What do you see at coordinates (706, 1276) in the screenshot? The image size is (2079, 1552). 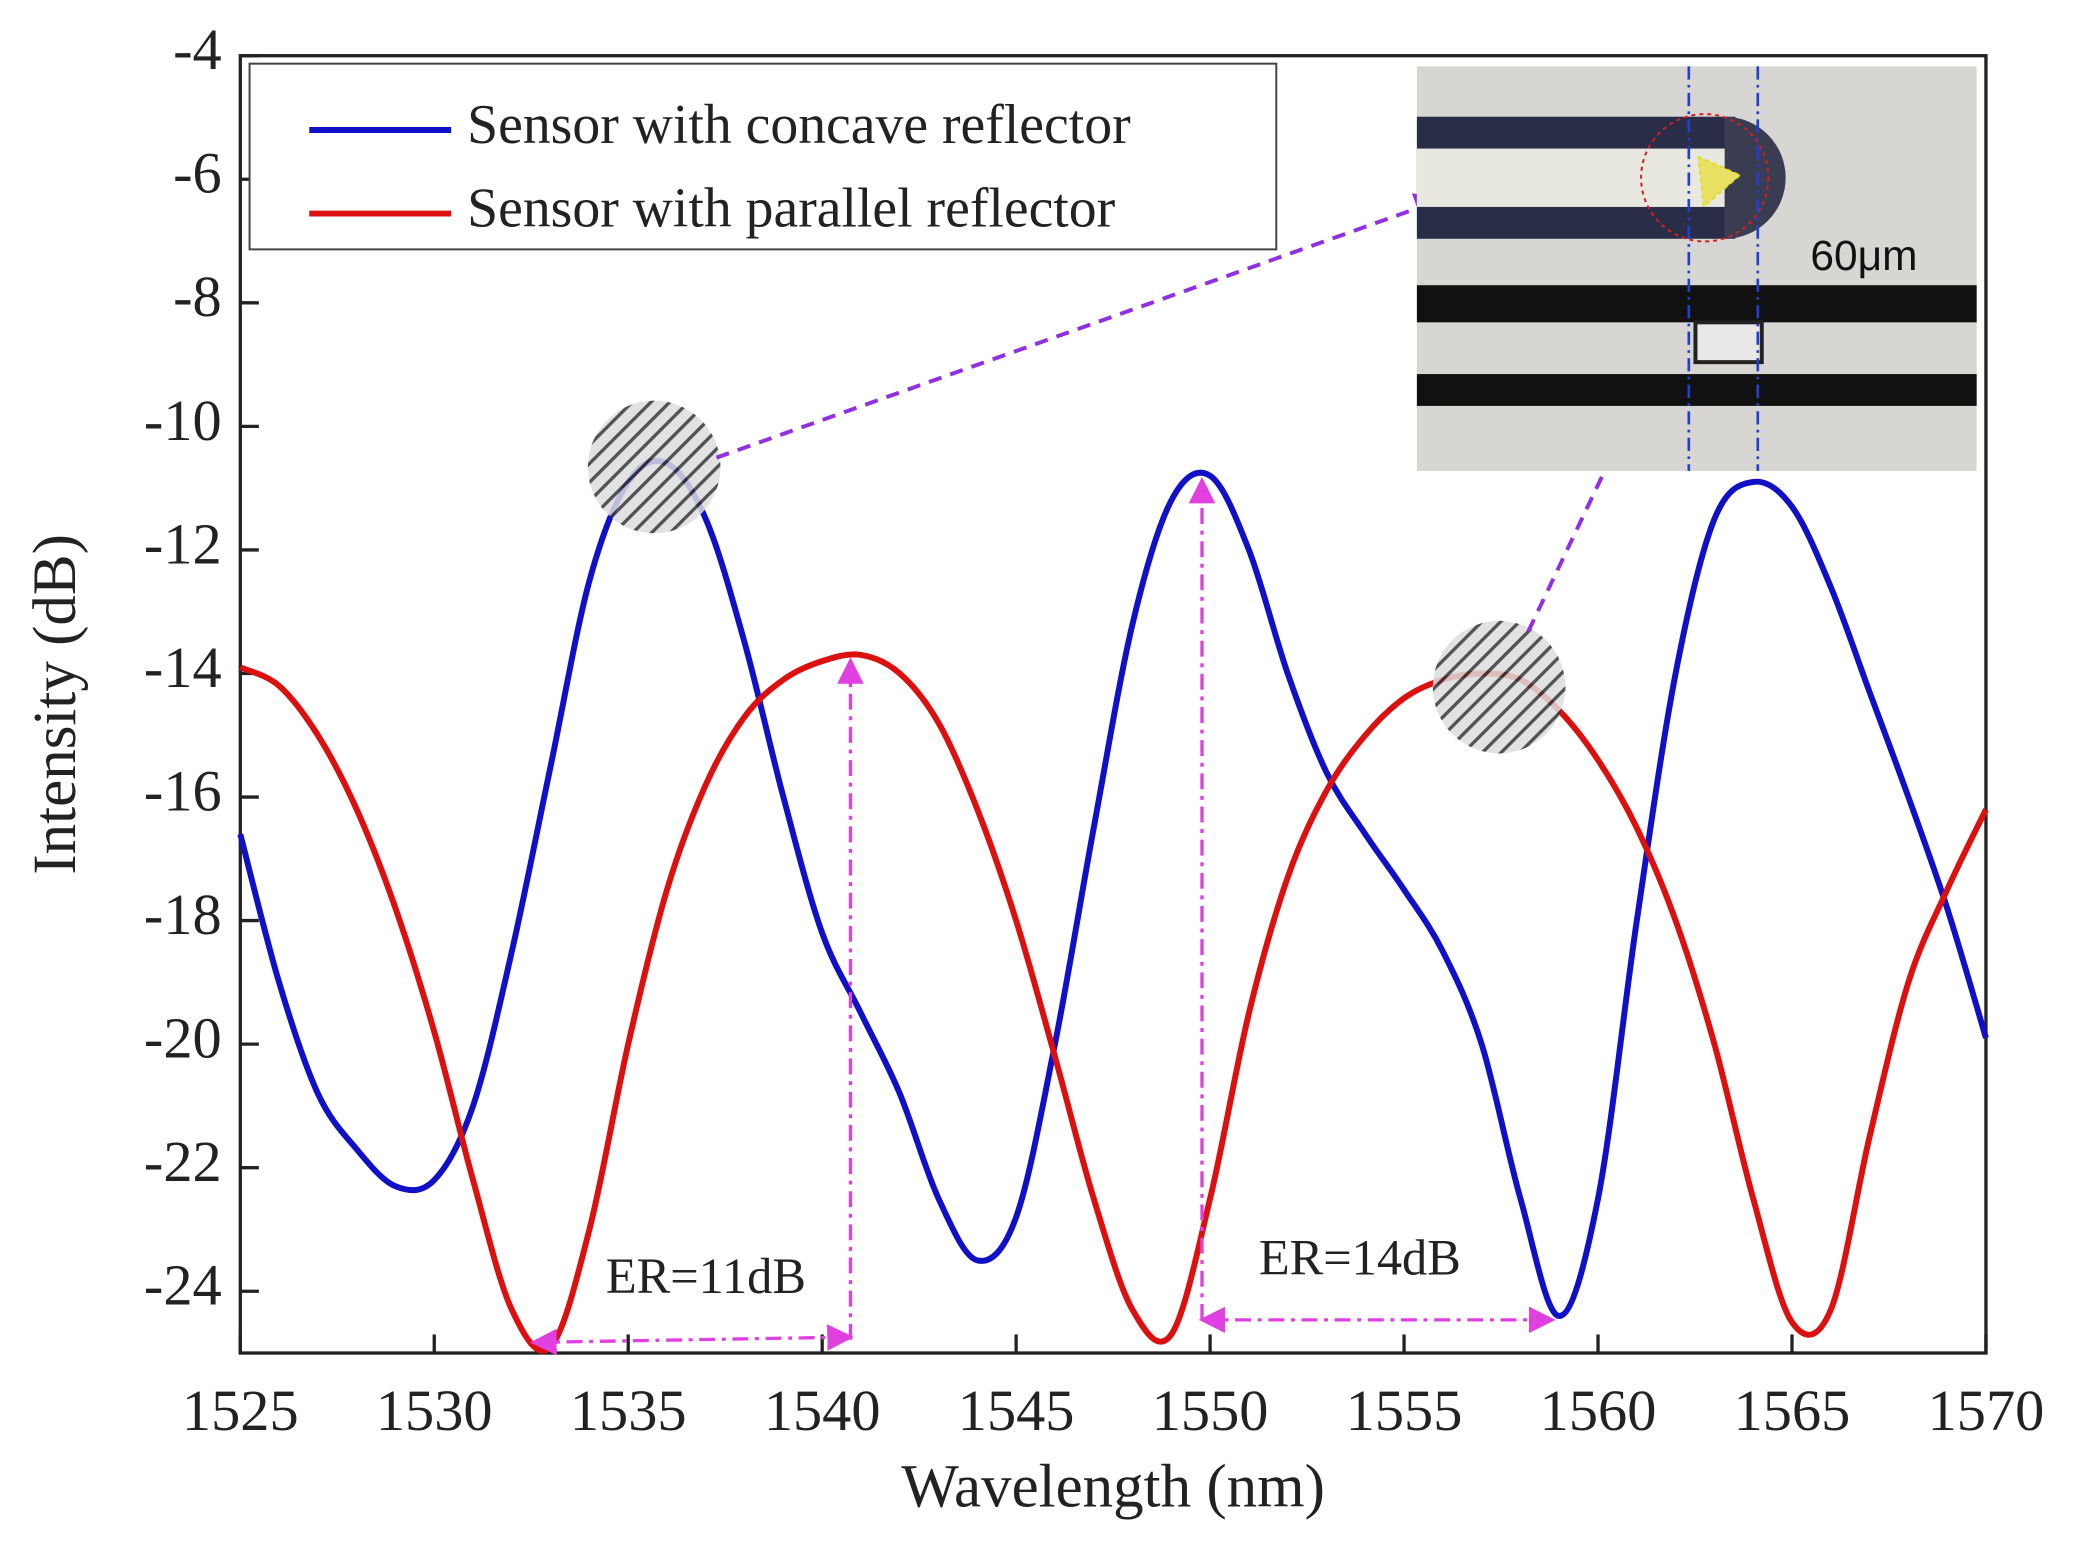 I see `annotation: ER=11dB` at bounding box center [706, 1276].